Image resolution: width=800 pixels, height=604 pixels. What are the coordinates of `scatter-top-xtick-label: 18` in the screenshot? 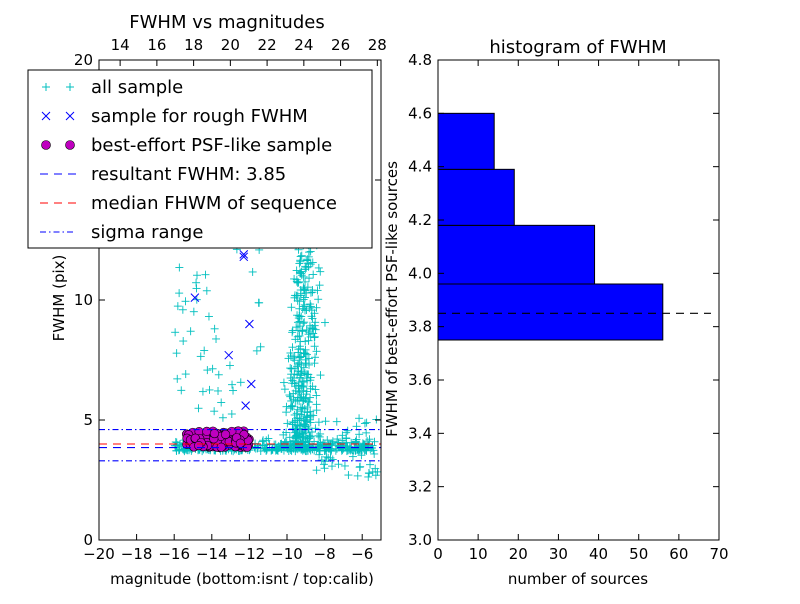 It's located at (193, 45).